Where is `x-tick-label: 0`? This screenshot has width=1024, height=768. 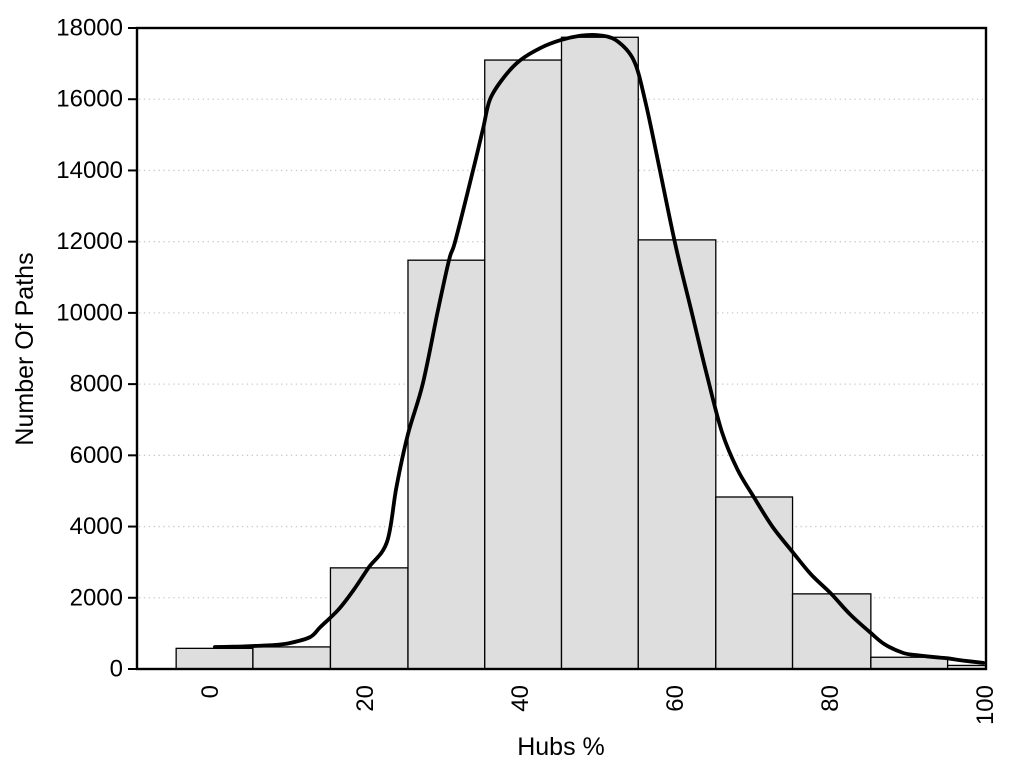
x-tick-label: 0 is located at coordinates (210, 691).